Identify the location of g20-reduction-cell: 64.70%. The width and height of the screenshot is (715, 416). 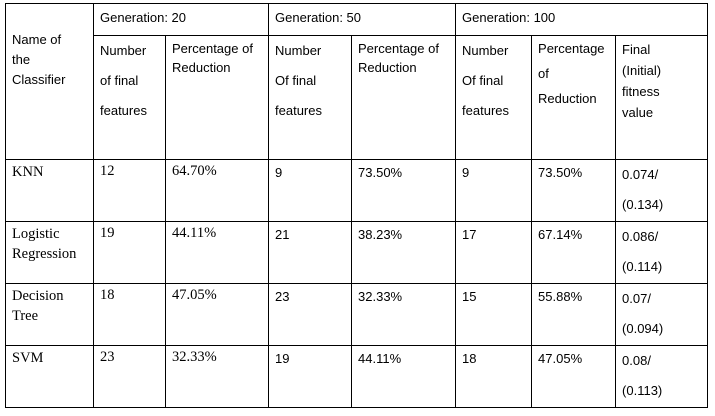
(217, 190).